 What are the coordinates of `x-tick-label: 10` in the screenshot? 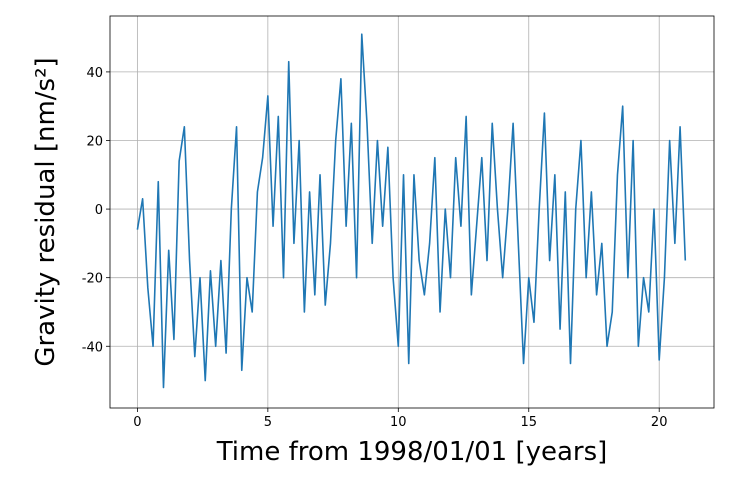 It's located at (398, 422).